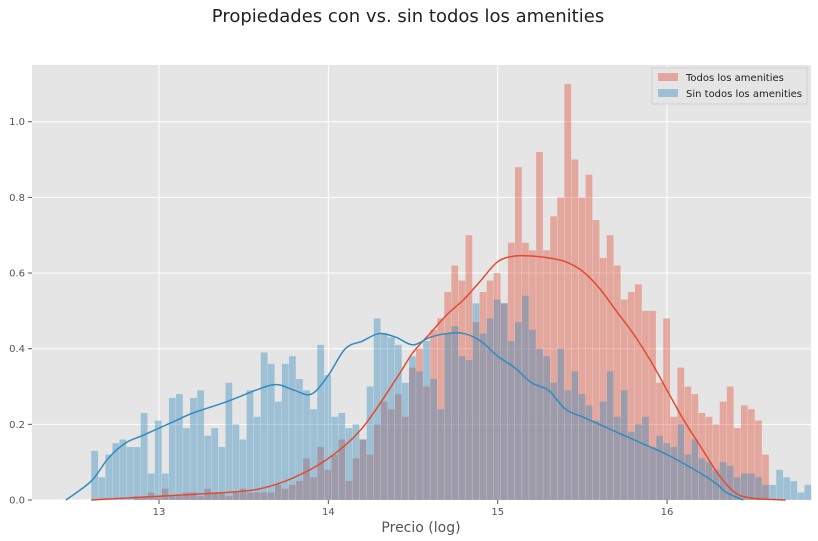  I want to click on legend-label-sin: Sin todos los amenities, so click(744, 94).